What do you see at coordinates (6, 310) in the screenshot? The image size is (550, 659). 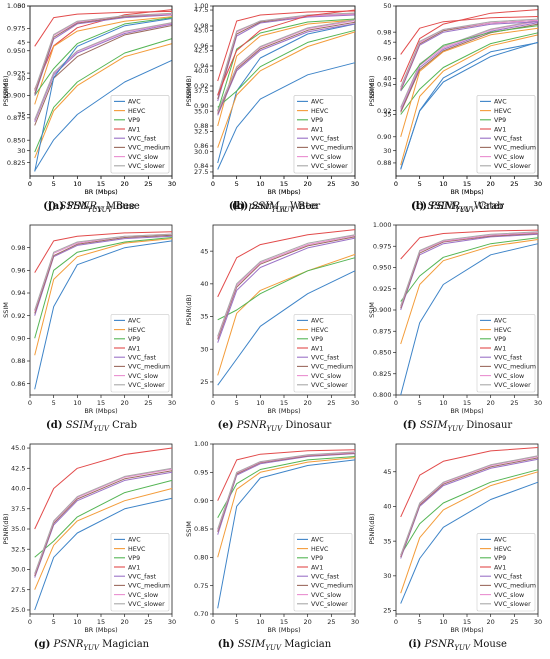 I see `y-axis-label: SSIM` at bounding box center [6, 310].